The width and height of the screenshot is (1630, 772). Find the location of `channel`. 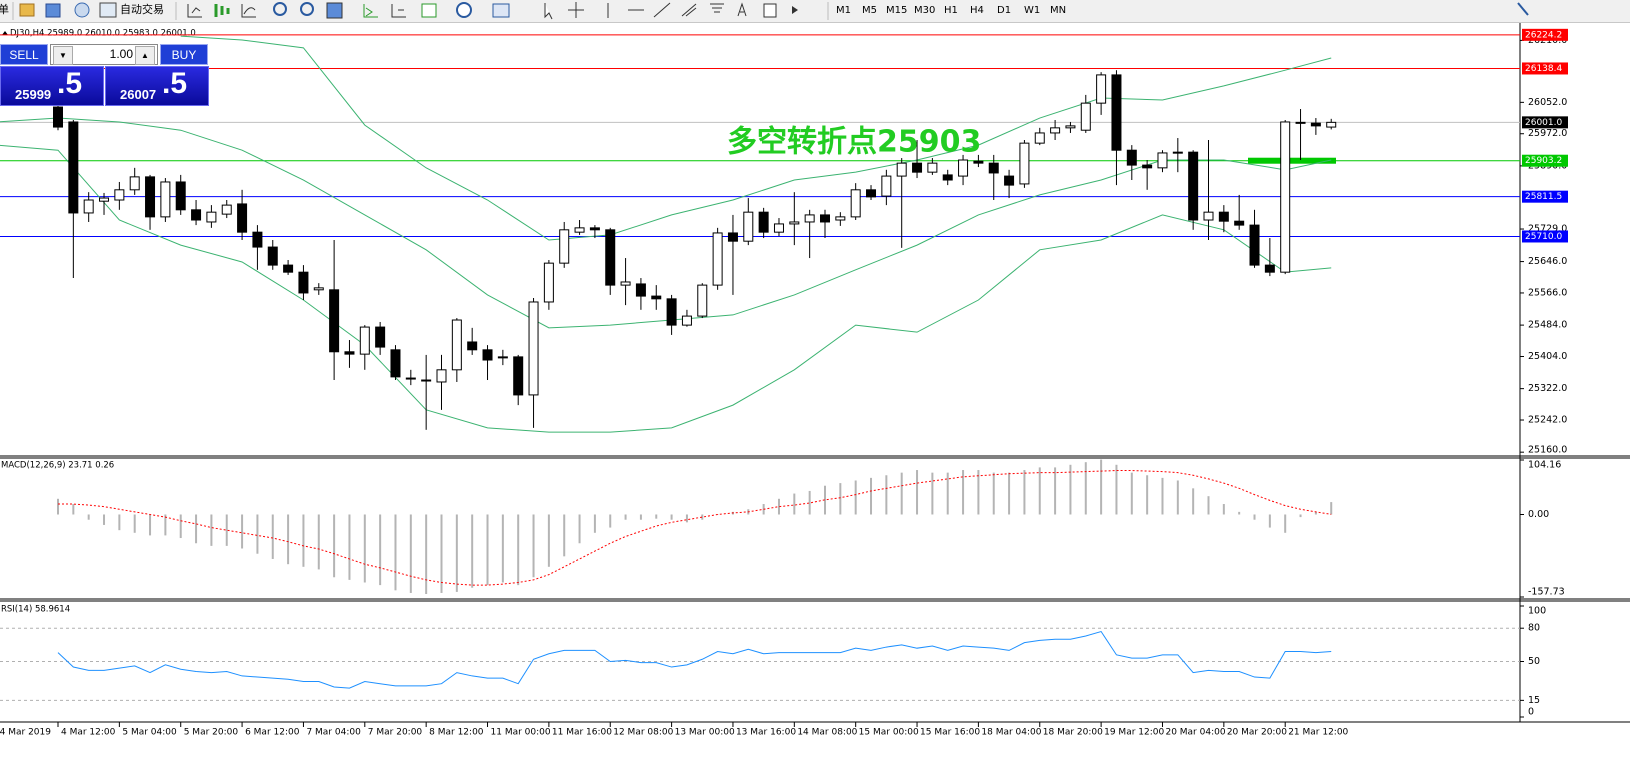

channel is located at coordinates (689, 10).